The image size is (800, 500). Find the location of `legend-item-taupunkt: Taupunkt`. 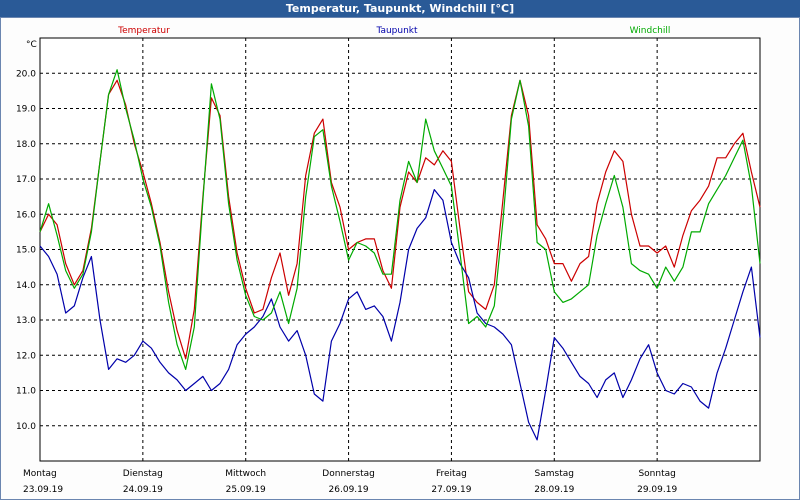

legend-item-taupunkt: Taupunkt is located at coordinates (396, 31).